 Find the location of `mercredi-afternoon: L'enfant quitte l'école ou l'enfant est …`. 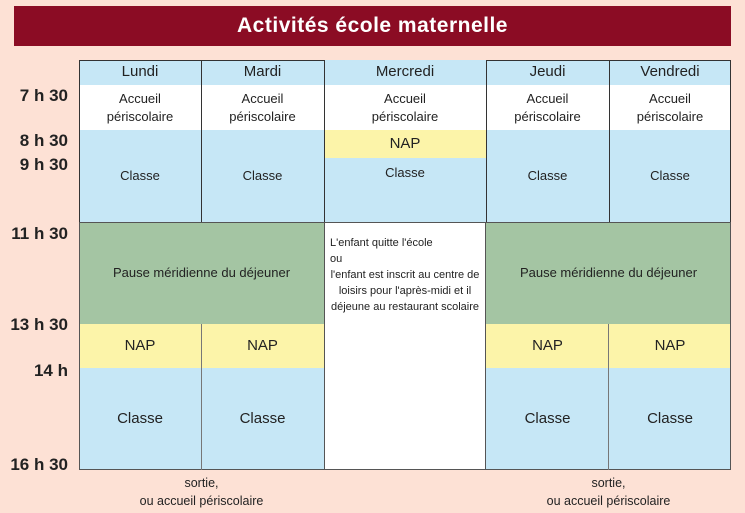

mercredi-afternoon: L'enfant quitte l'école ou l'enfant est … is located at coordinates (405, 346).